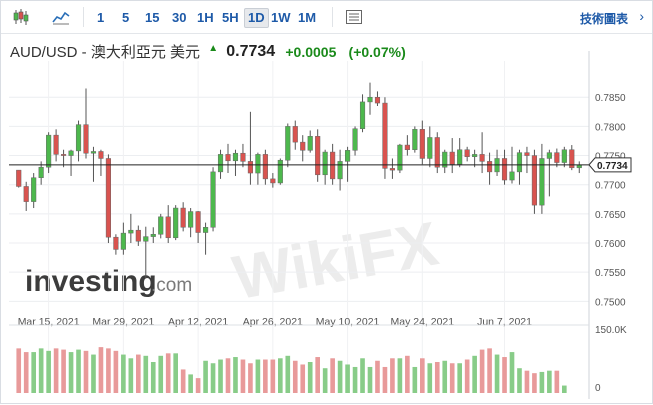 Image resolution: width=653 pixels, height=405 pixels. What do you see at coordinates (422, 322) in the screenshot?
I see `x-tick-label: May 24, 2021` at bounding box center [422, 322].